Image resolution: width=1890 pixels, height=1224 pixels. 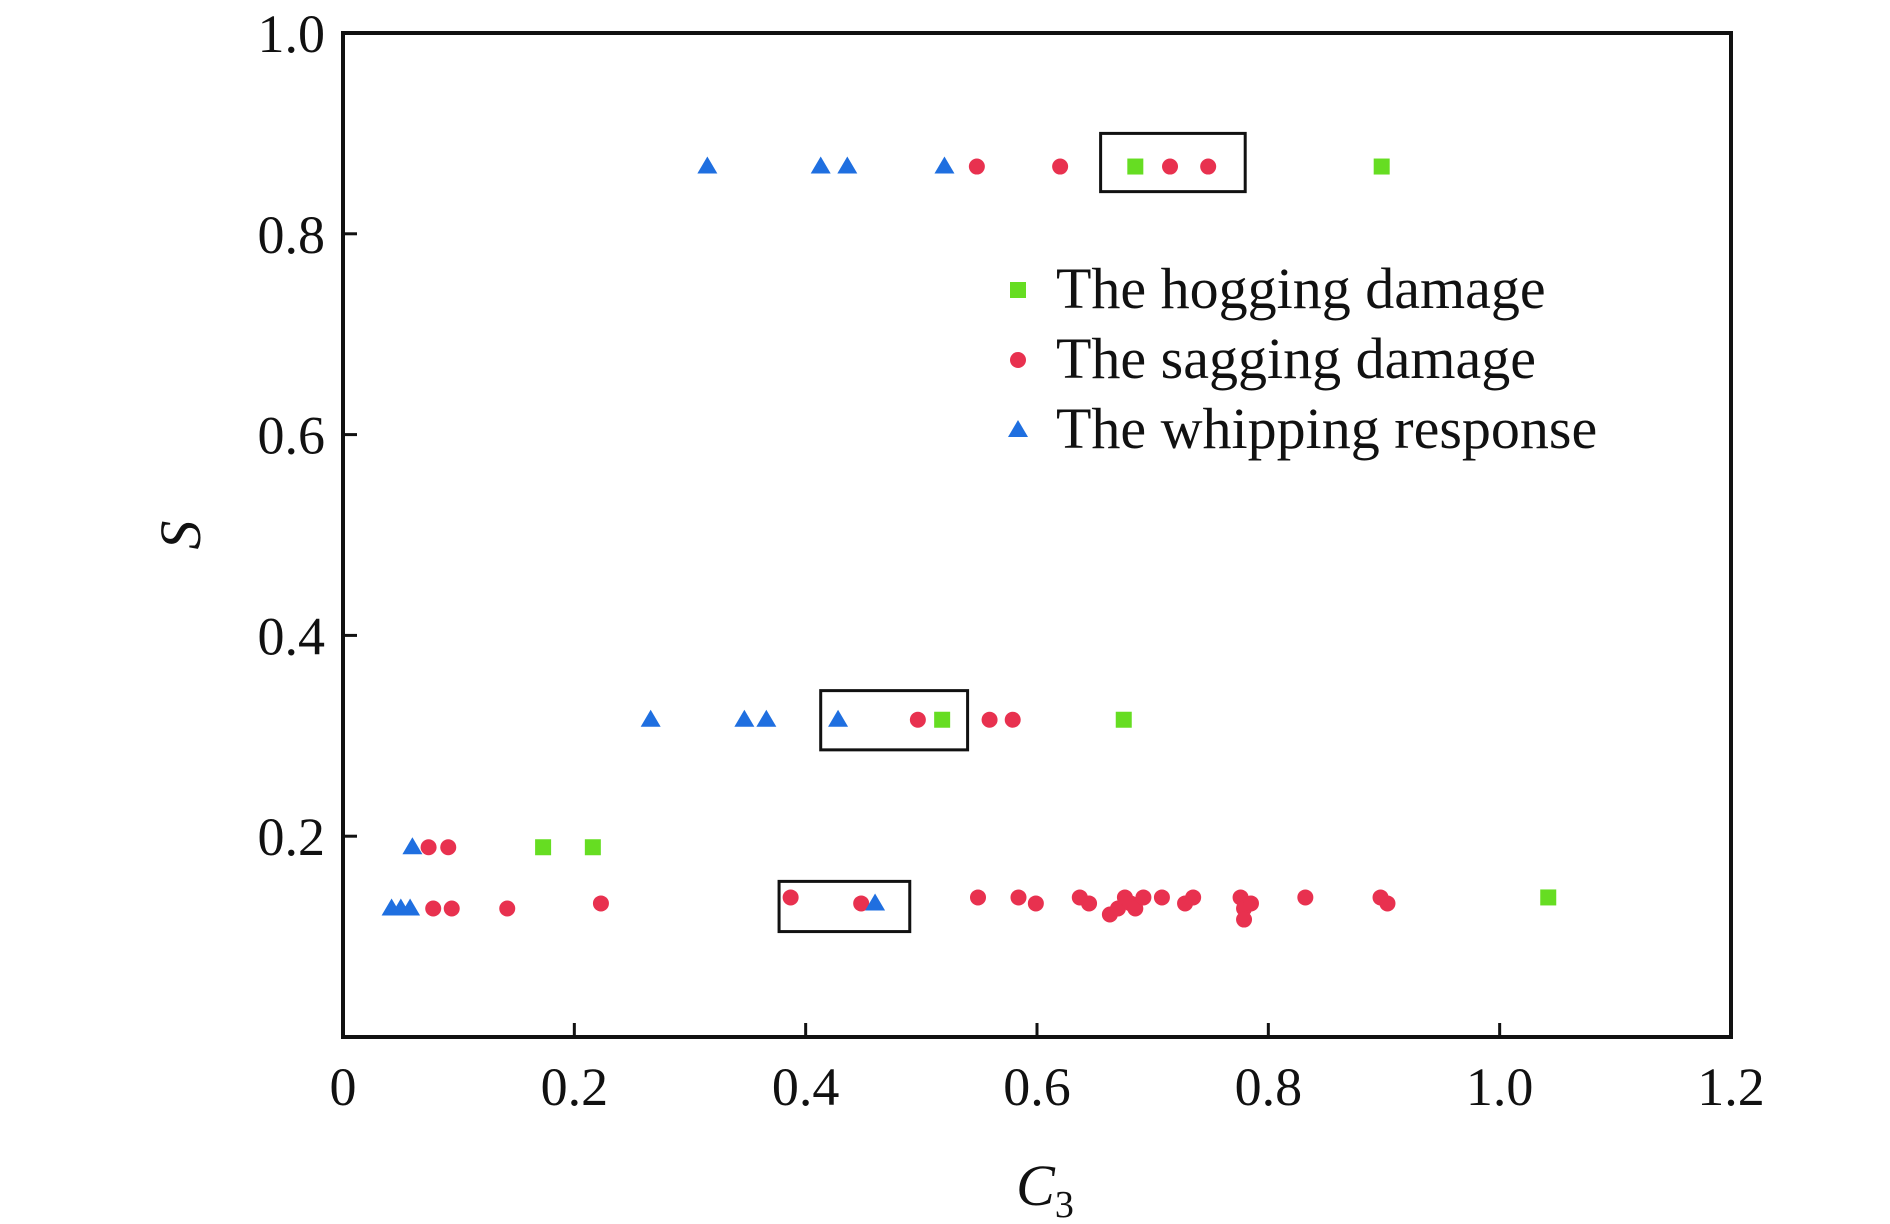 What do you see at coordinates (343, 1087) in the screenshot?
I see `x-tick-label: 0` at bounding box center [343, 1087].